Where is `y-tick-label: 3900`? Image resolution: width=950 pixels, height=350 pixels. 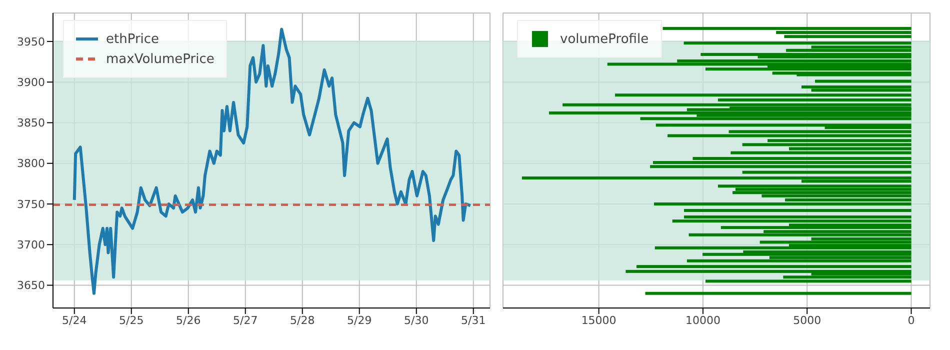
y-tick-label: 3900 is located at coordinates (31, 82).